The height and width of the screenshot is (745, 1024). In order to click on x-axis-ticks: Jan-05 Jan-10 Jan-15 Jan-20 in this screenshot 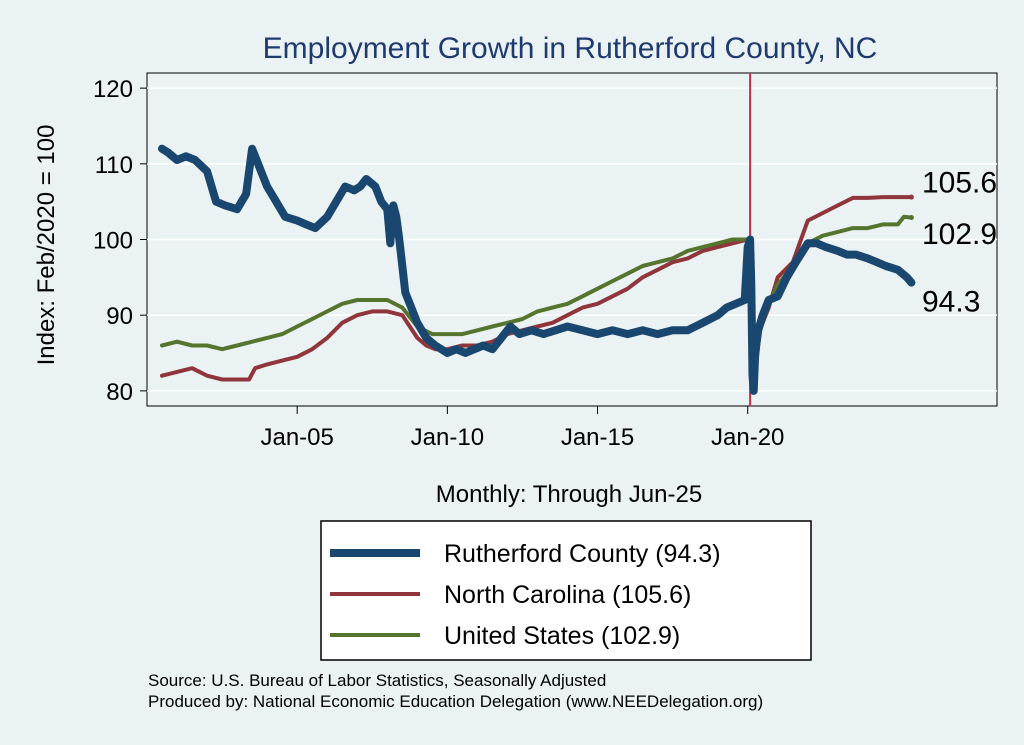, I will do `click(522, 428)`.